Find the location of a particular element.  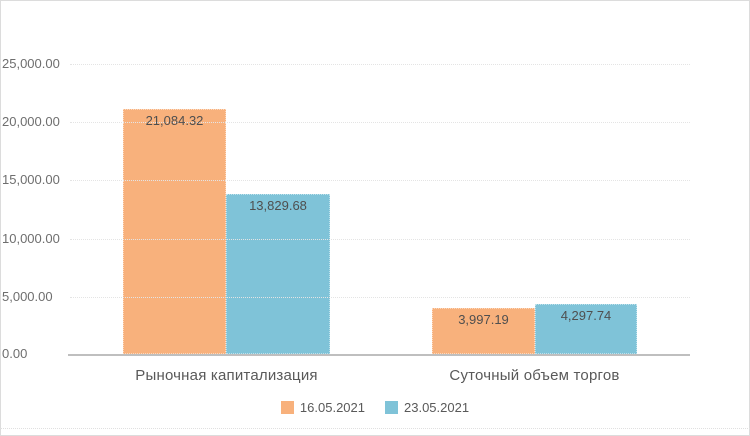

y-axis-tick-label: 20,000.00 is located at coordinates (31, 121).